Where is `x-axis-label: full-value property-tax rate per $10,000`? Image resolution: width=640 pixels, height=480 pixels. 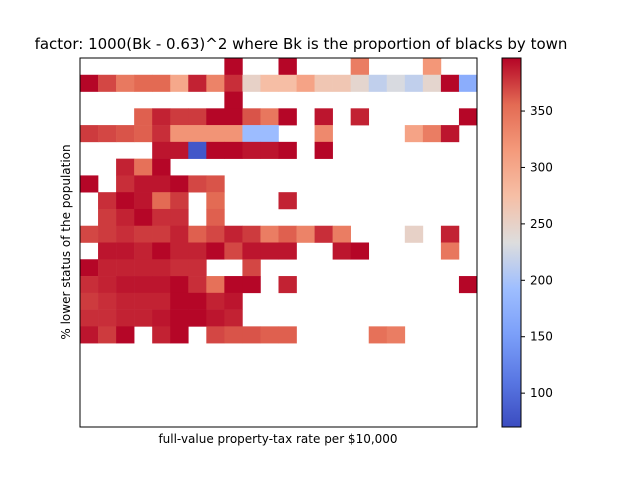
x-axis-label: full-value property-tax rate per $10,000 is located at coordinates (277, 439).